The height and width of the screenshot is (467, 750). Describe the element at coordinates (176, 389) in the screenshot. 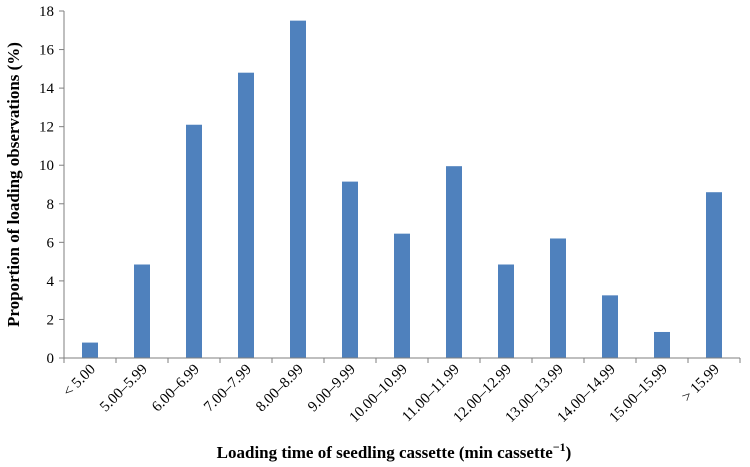

I see `x-tick-label: 6.00–6.99` at that location.